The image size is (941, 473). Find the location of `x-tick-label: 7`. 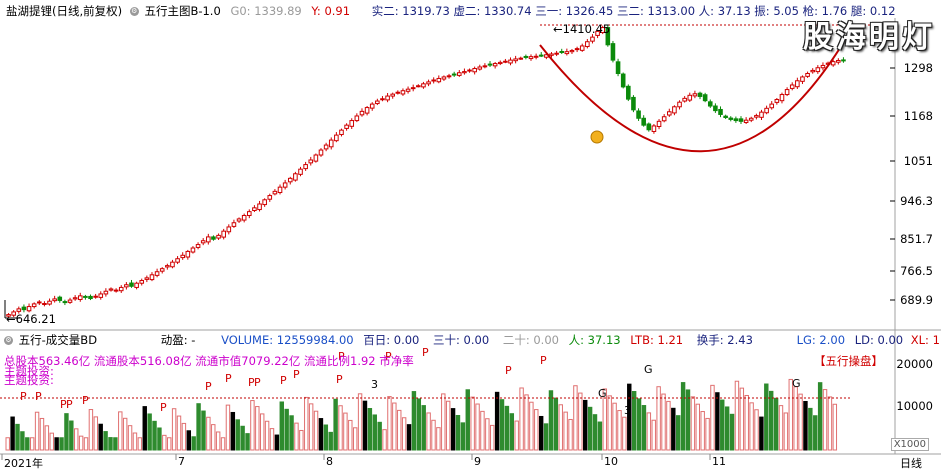

x-tick-label: 7 is located at coordinates (181, 461).